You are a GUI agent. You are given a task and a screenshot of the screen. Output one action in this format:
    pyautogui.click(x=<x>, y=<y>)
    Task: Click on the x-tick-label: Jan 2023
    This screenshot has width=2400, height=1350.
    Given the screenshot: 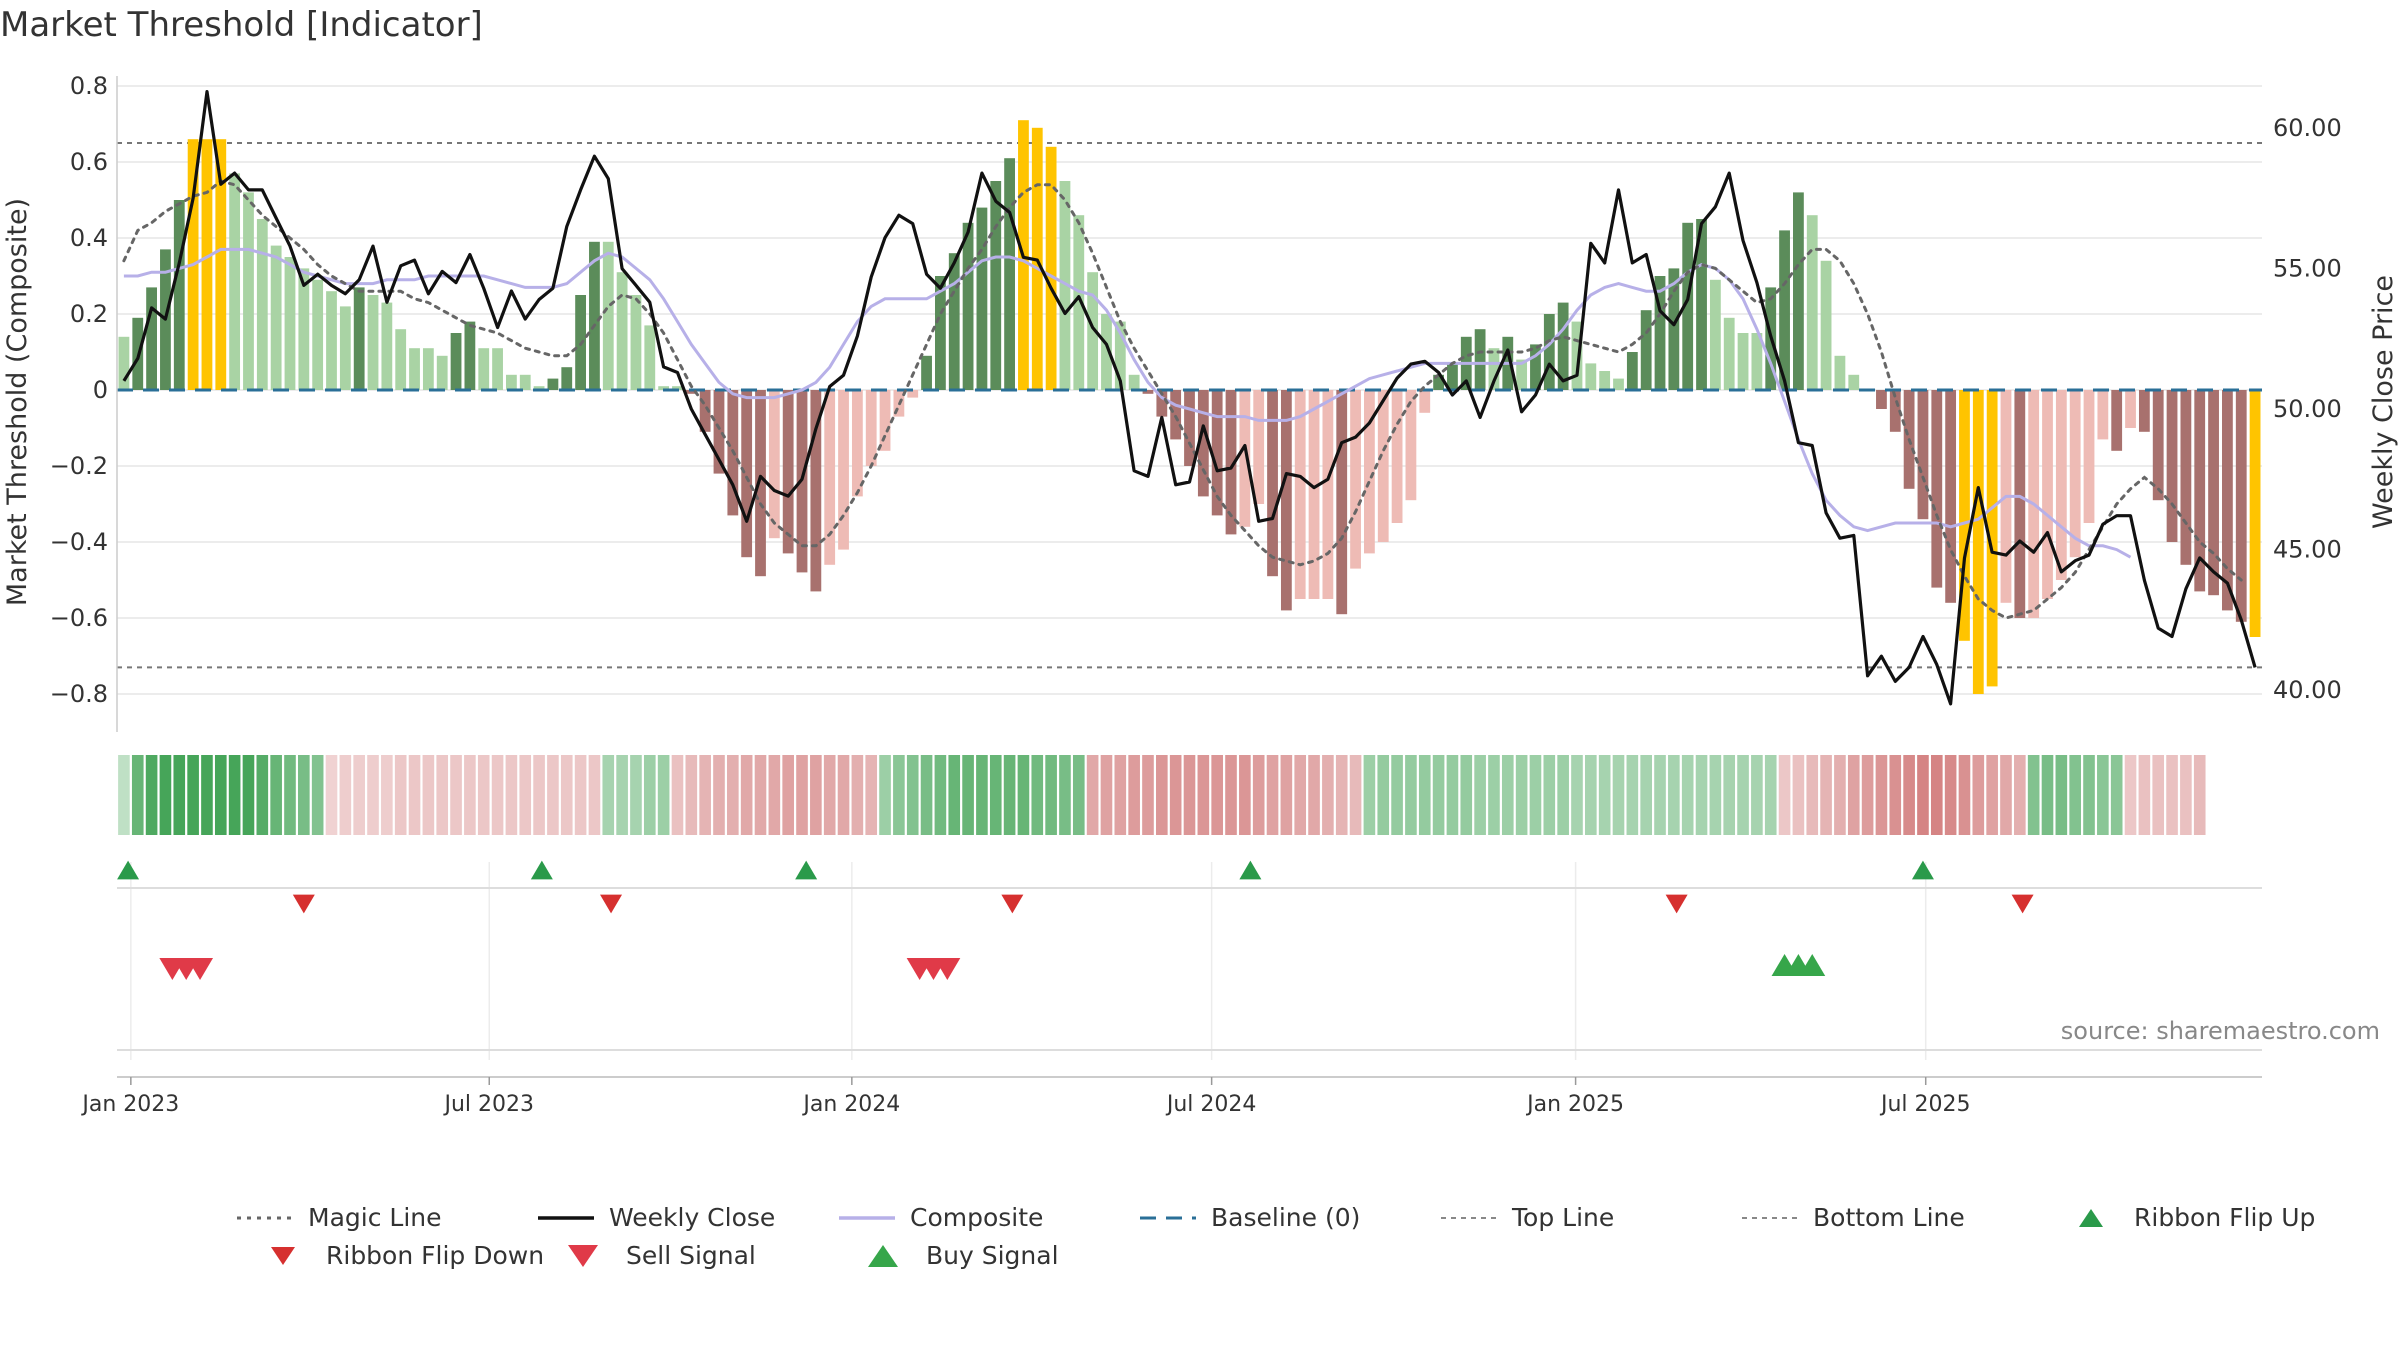 What is the action you would take?
    pyautogui.click(x=129, y=1104)
    